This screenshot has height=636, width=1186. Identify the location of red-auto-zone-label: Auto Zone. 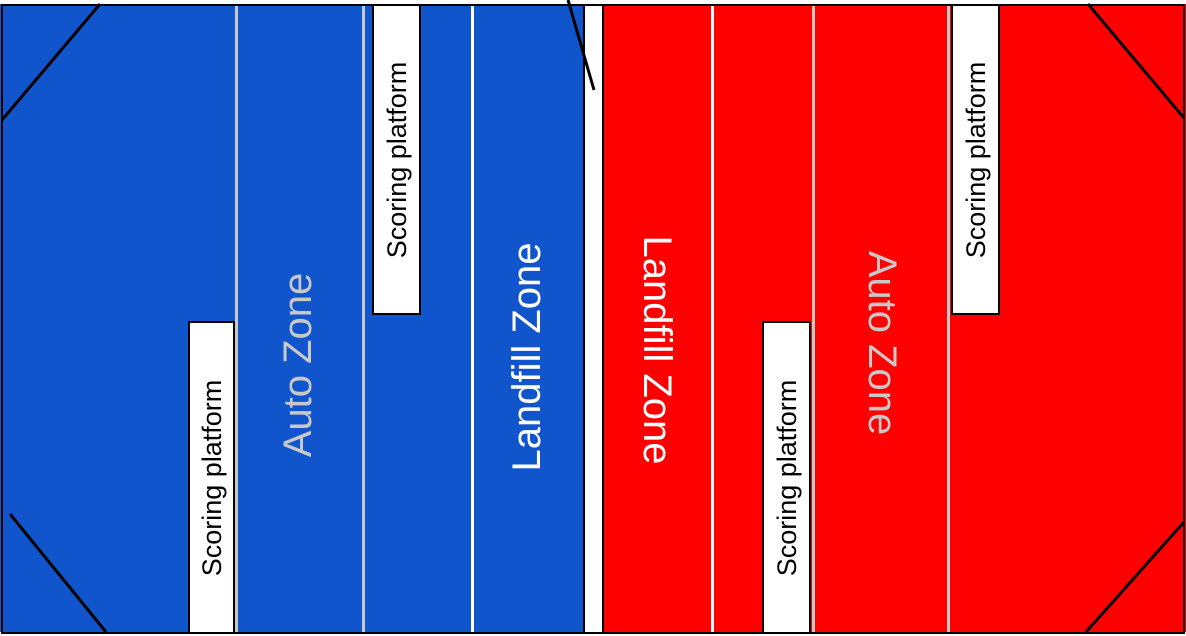
(882, 343).